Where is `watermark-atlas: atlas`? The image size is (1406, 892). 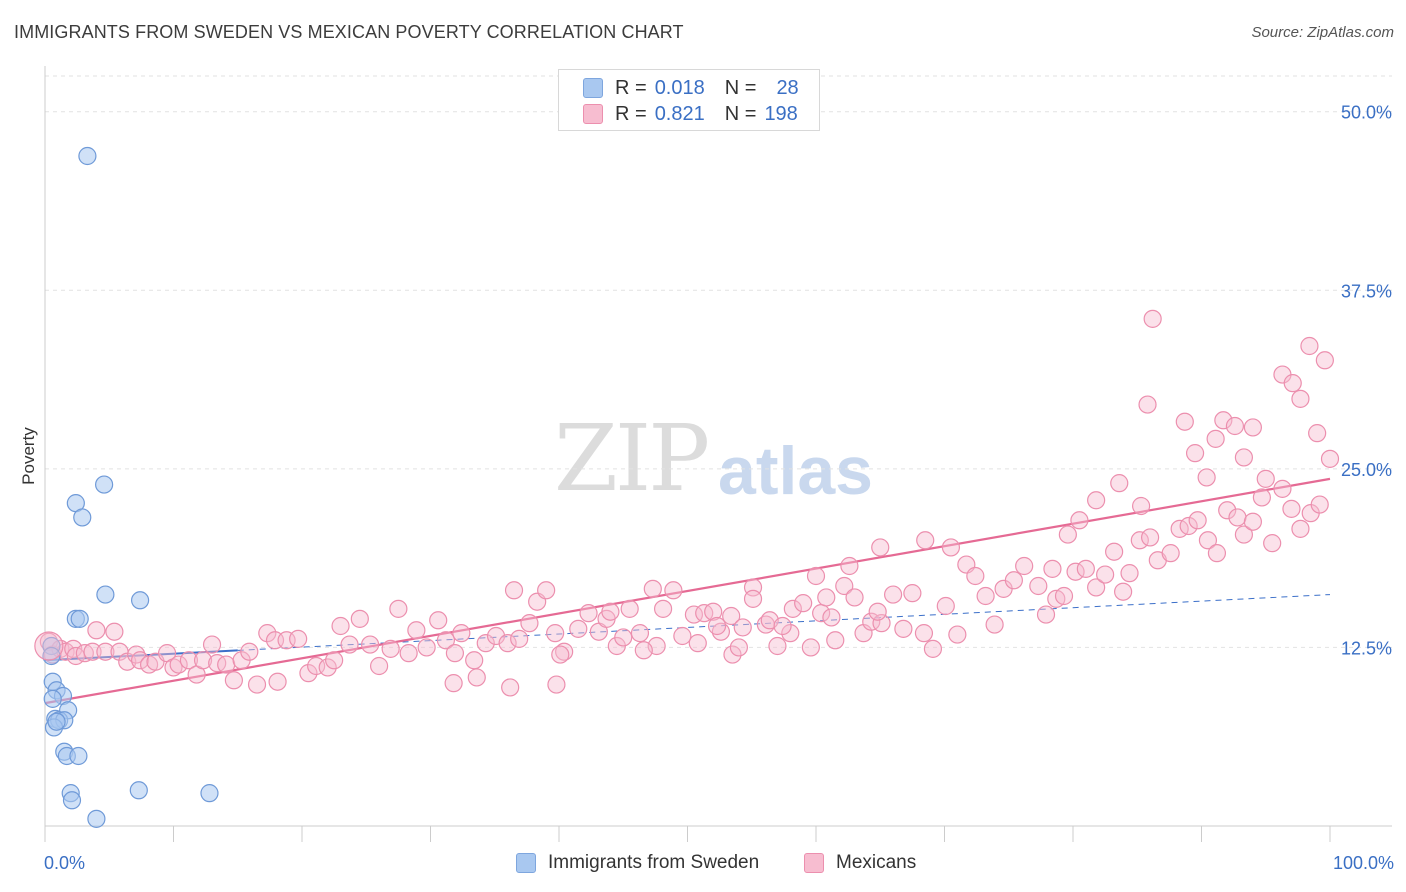 watermark-atlas: atlas is located at coordinates (795, 471).